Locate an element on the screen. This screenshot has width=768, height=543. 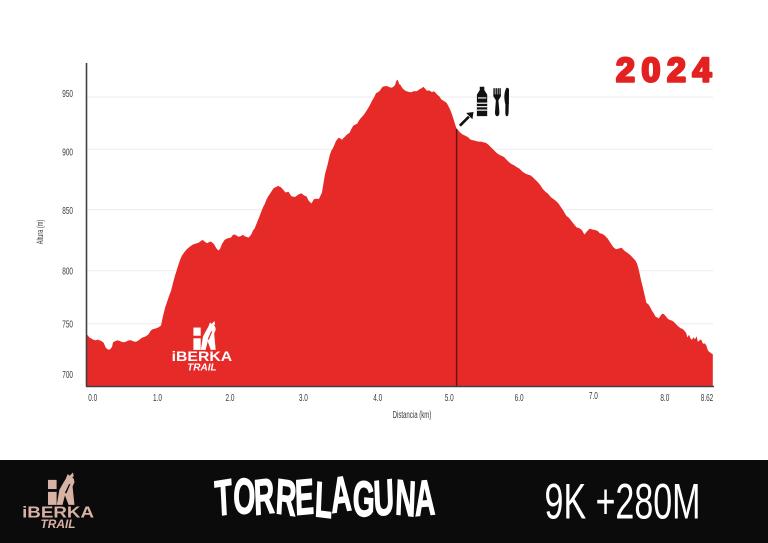
svg-text: 1.0 is located at coordinates (157, 397).